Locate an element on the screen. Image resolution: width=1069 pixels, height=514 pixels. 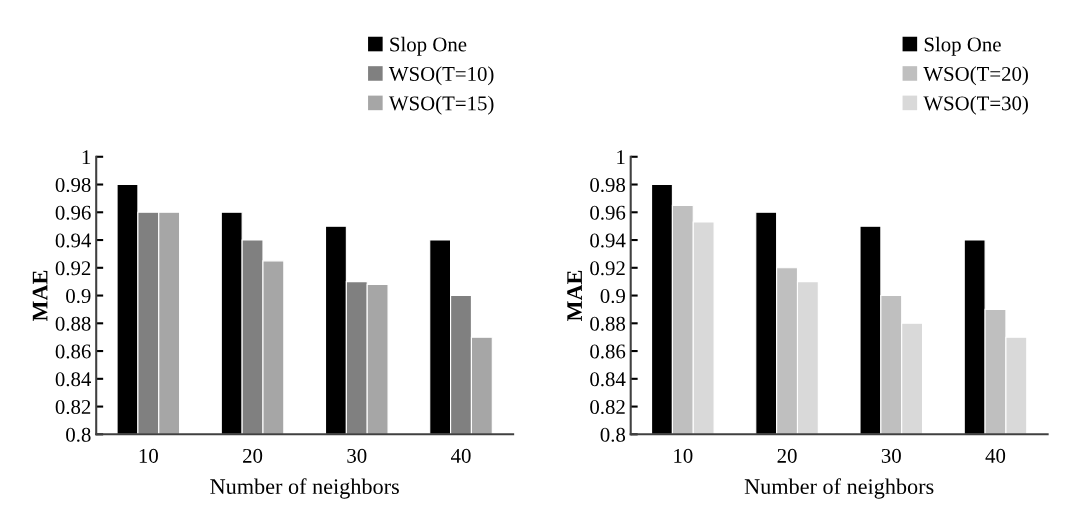
legend-label: WSO(T=30) is located at coordinates (975, 105).